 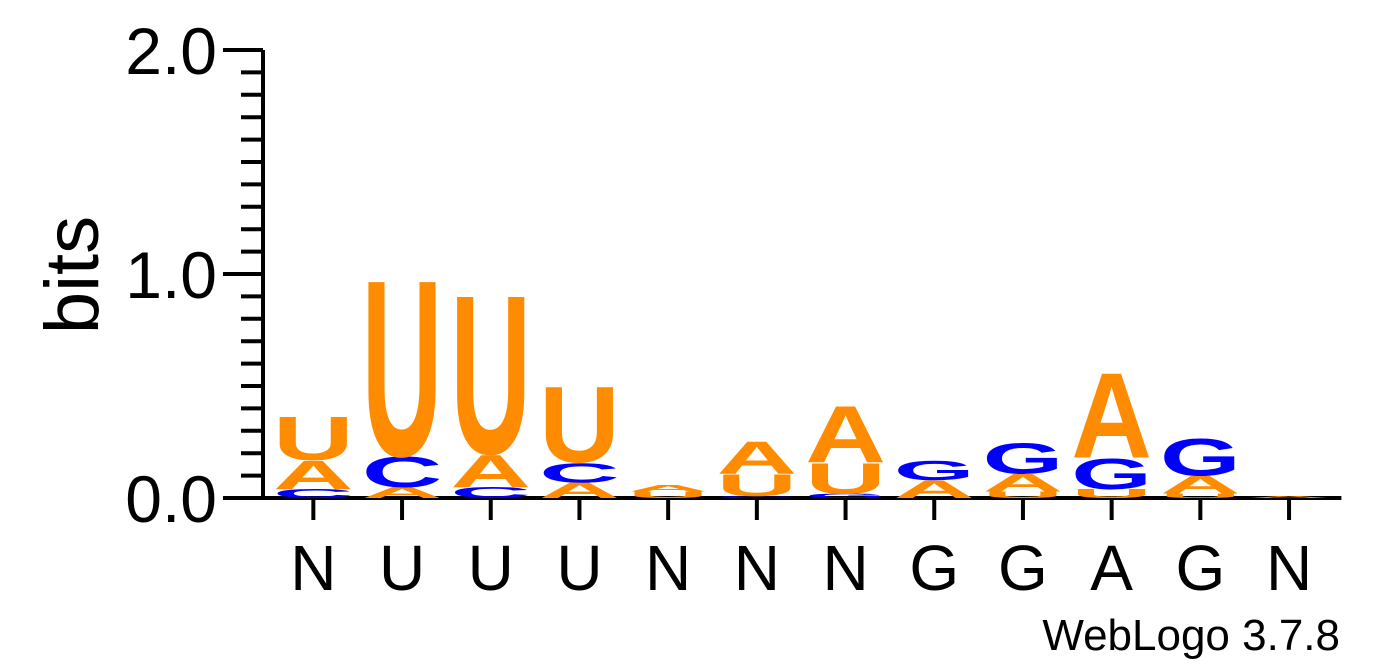 I want to click on y-axis-label: bits, so click(x=72, y=275).